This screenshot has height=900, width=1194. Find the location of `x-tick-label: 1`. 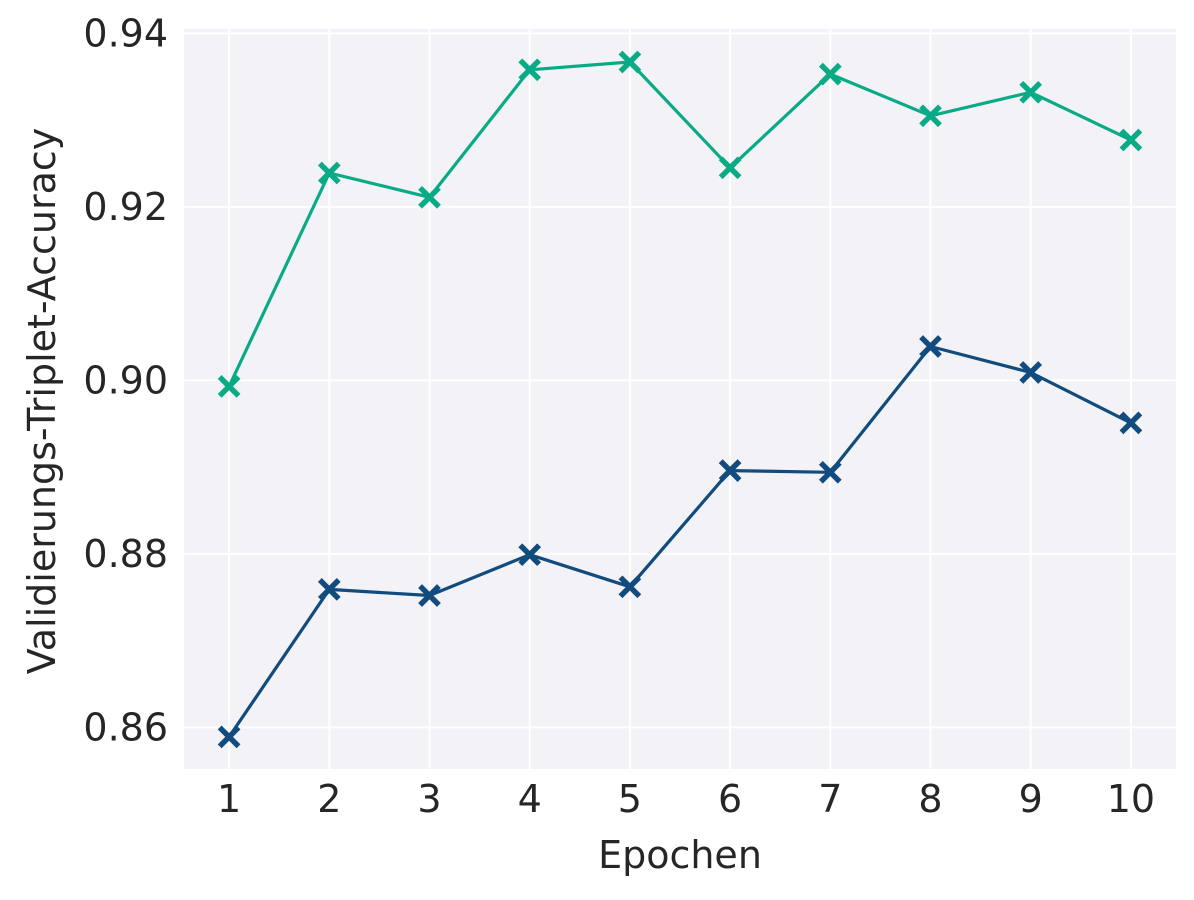

x-tick-label: 1 is located at coordinates (229, 799).